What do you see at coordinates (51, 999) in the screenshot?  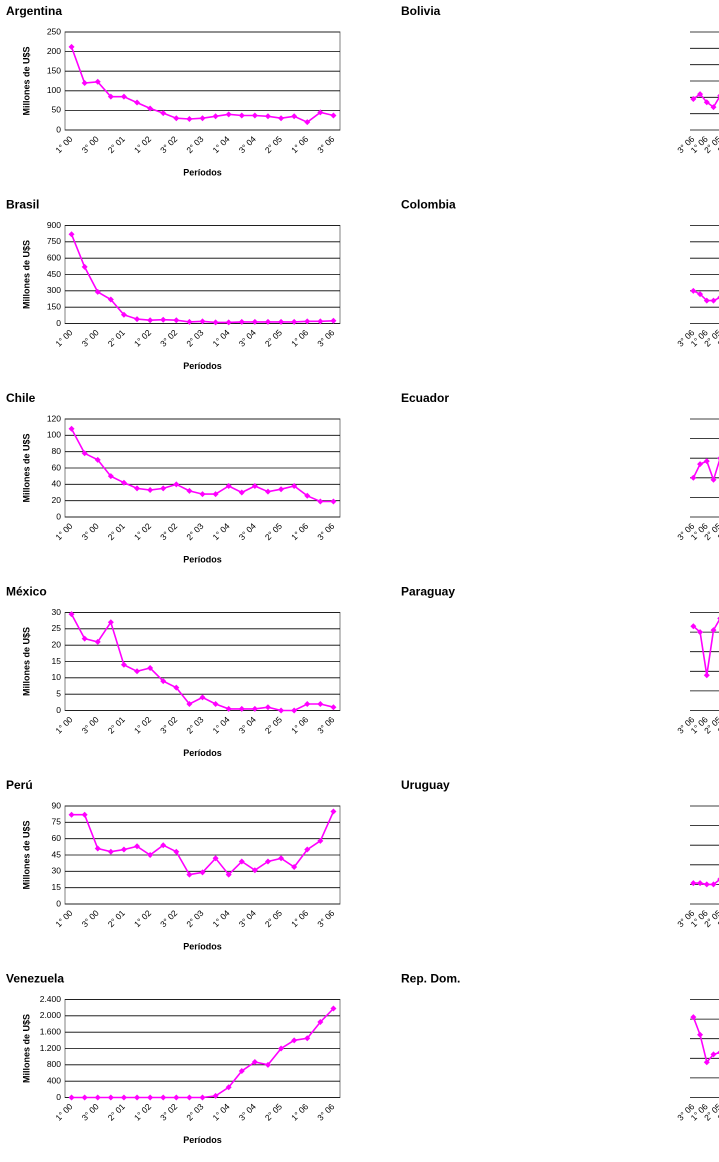 I see `y-tick-label: 2.400` at bounding box center [51, 999].